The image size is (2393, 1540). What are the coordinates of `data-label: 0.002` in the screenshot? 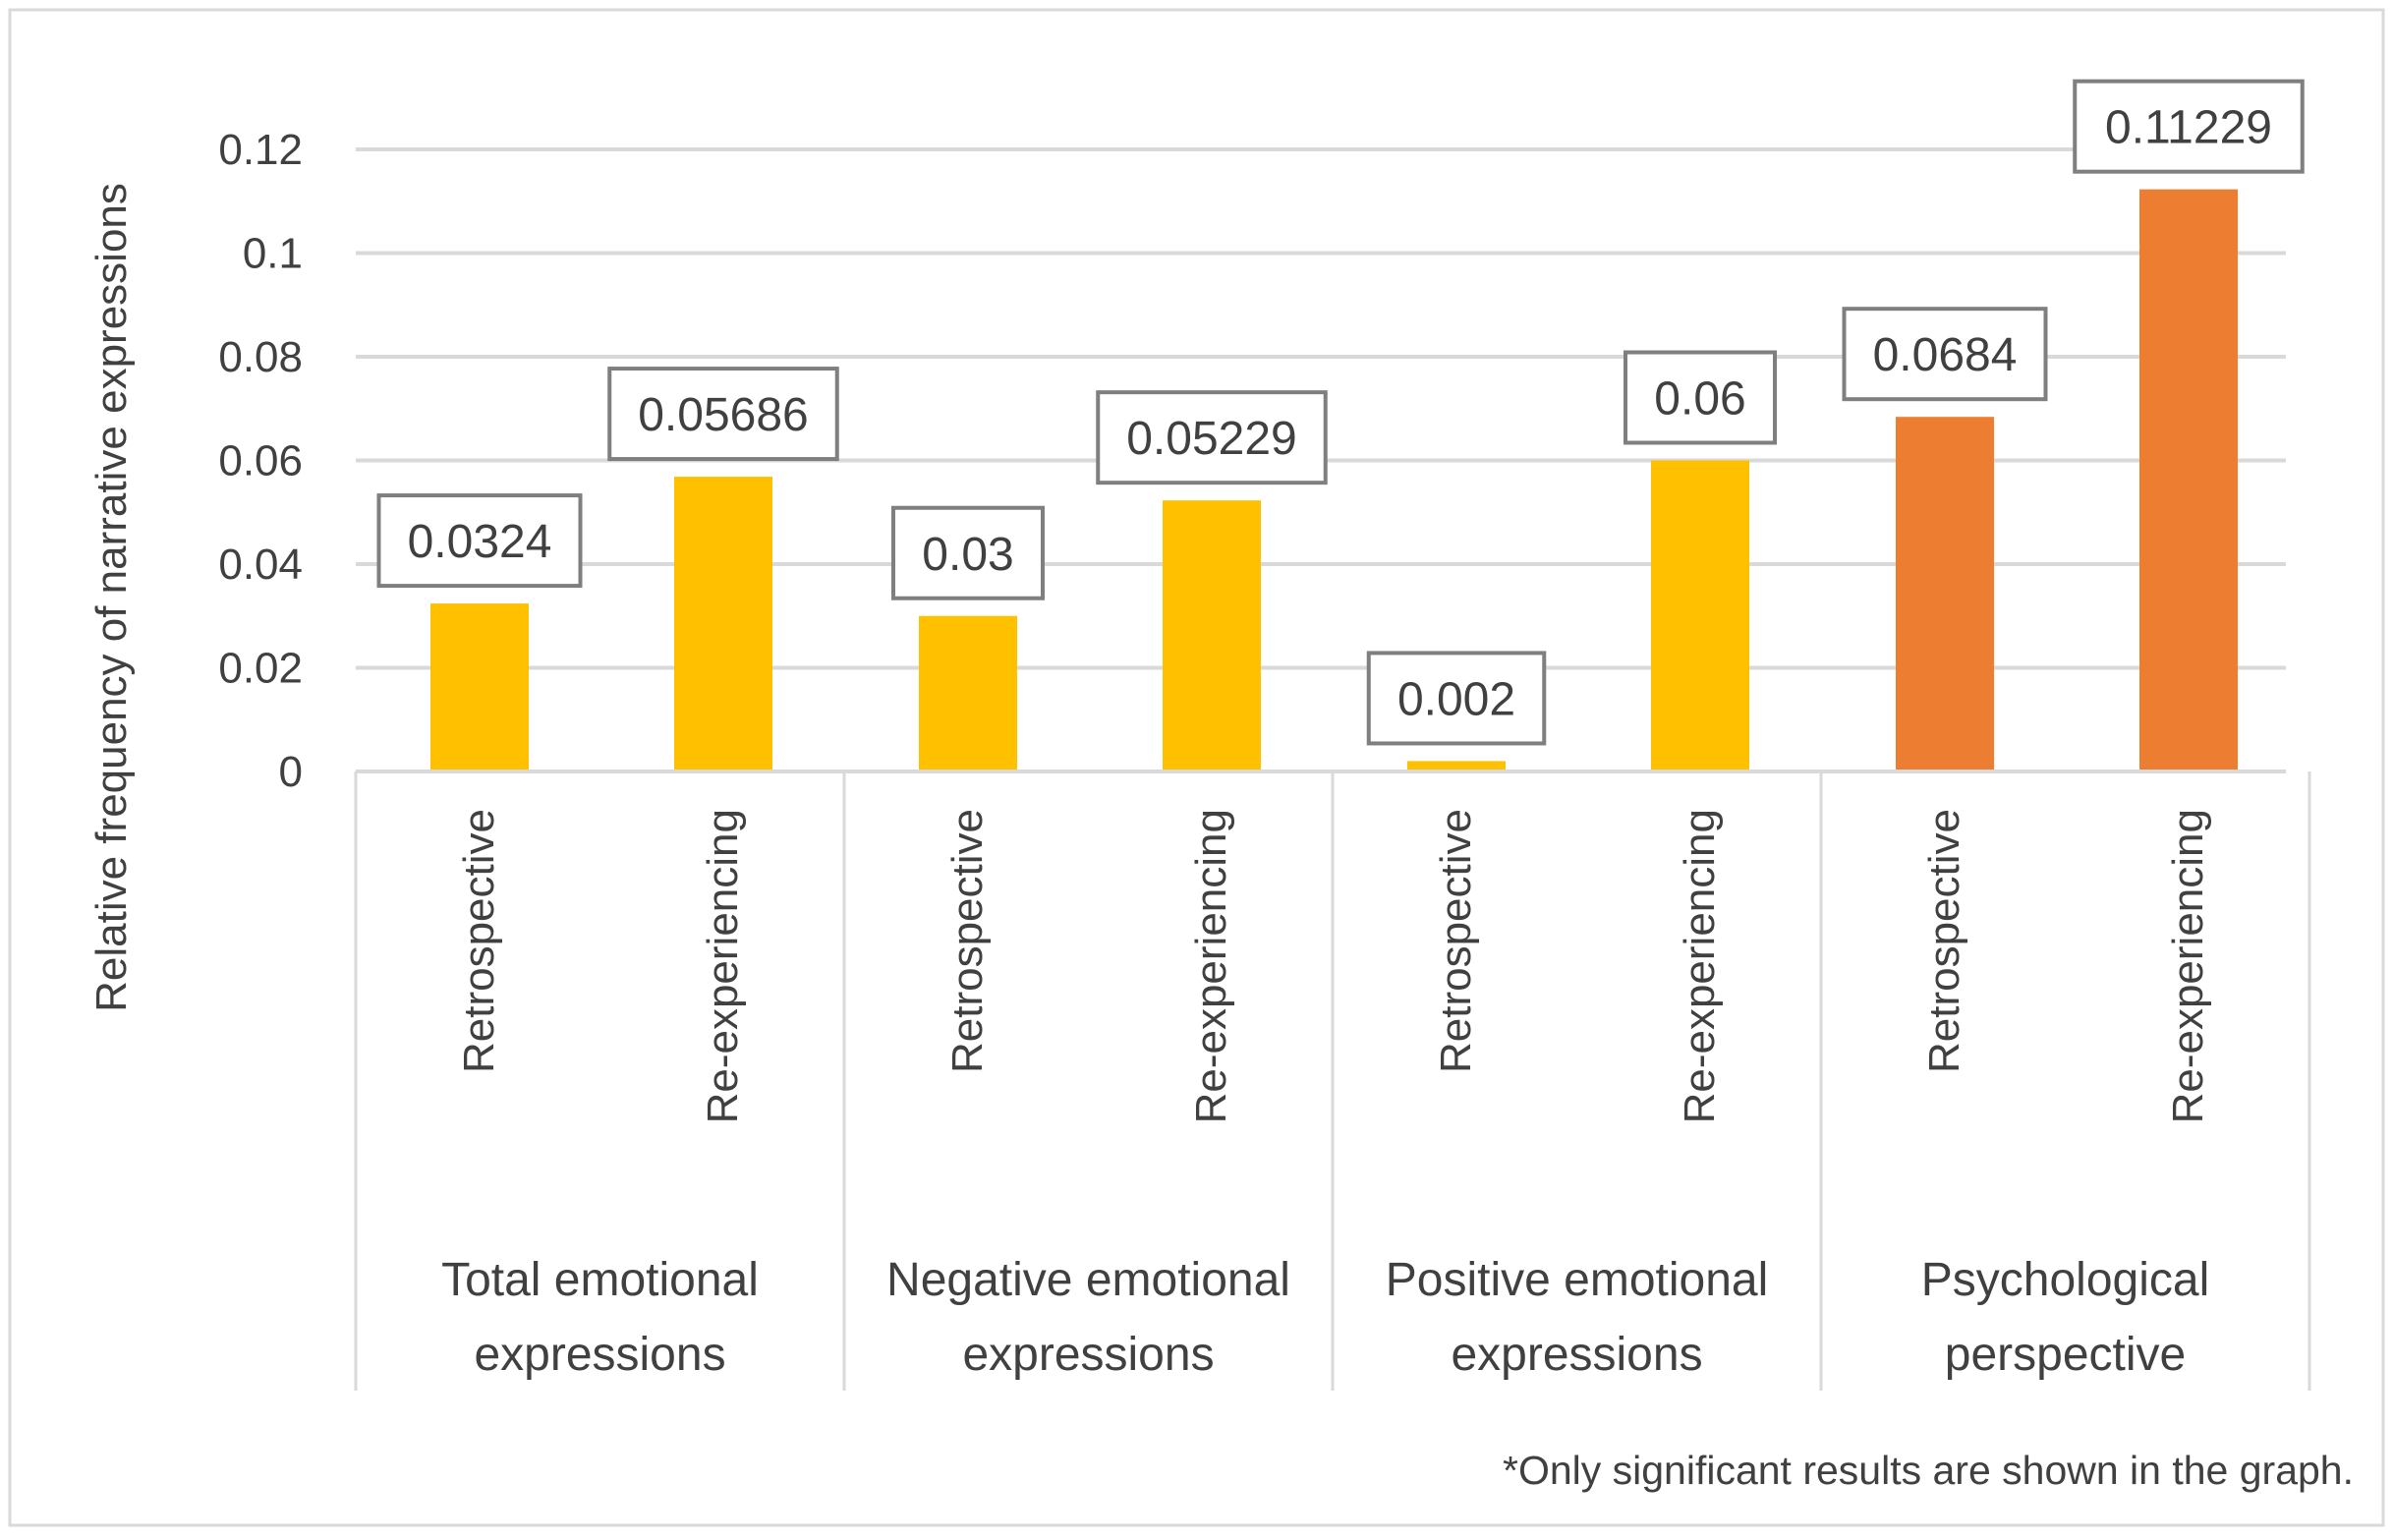 It's located at (1456, 699).